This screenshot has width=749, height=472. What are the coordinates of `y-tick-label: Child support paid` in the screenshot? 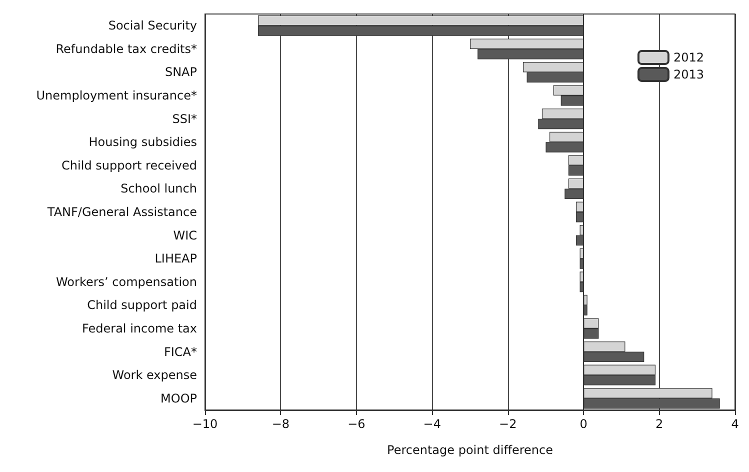 It's located at (142, 305).